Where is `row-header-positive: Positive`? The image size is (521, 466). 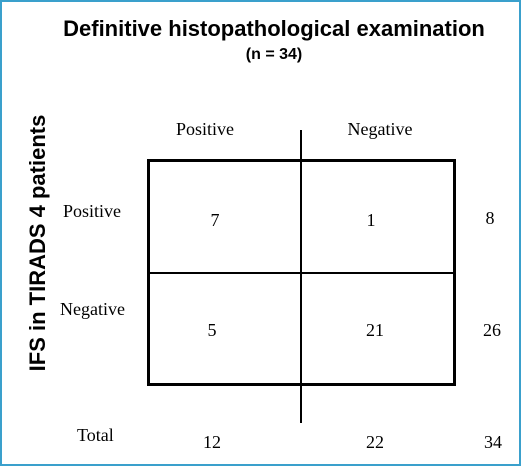 row-header-positive: Positive is located at coordinates (92, 211).